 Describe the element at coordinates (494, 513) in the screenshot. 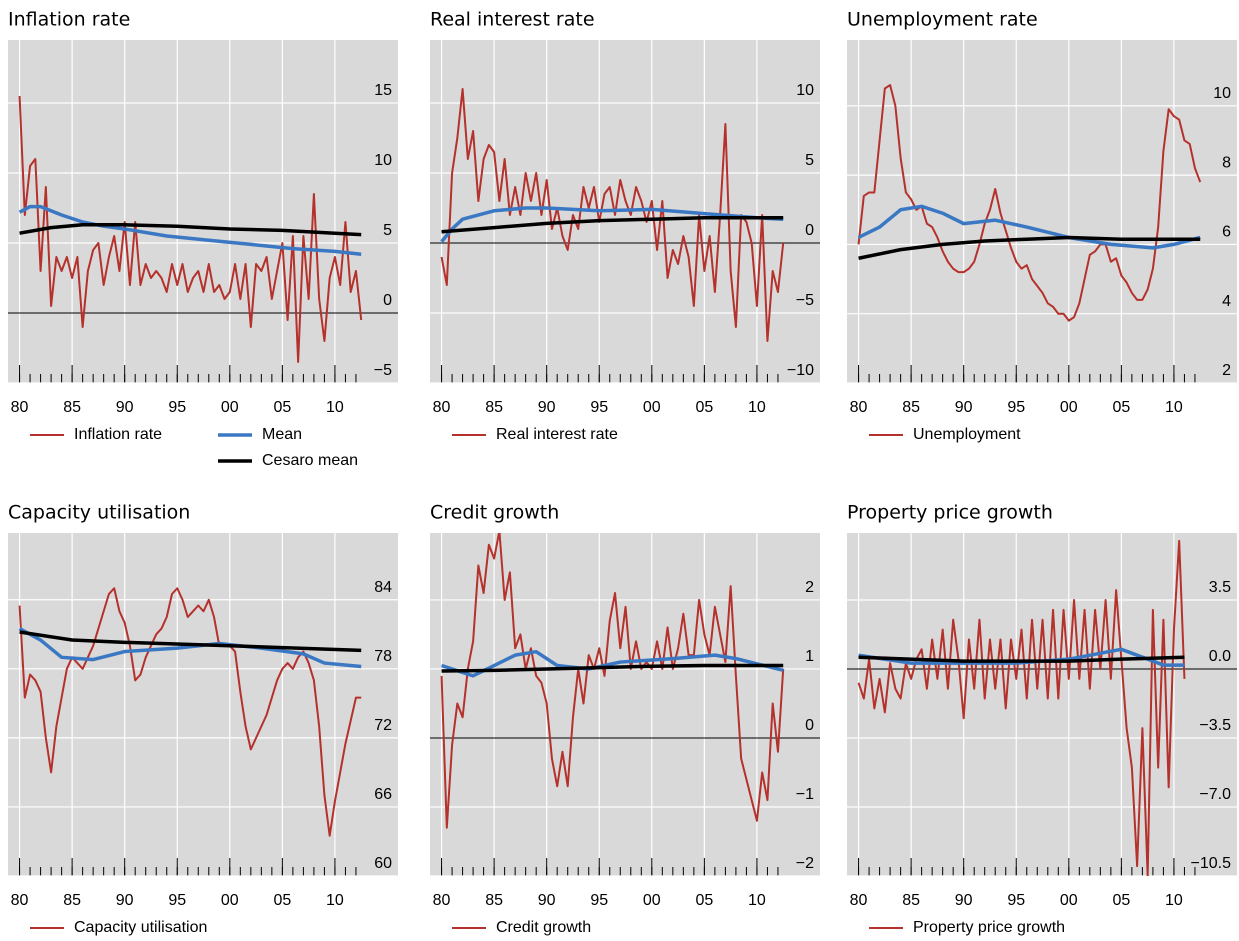

I see `chart-title: Credit growth` at that location.